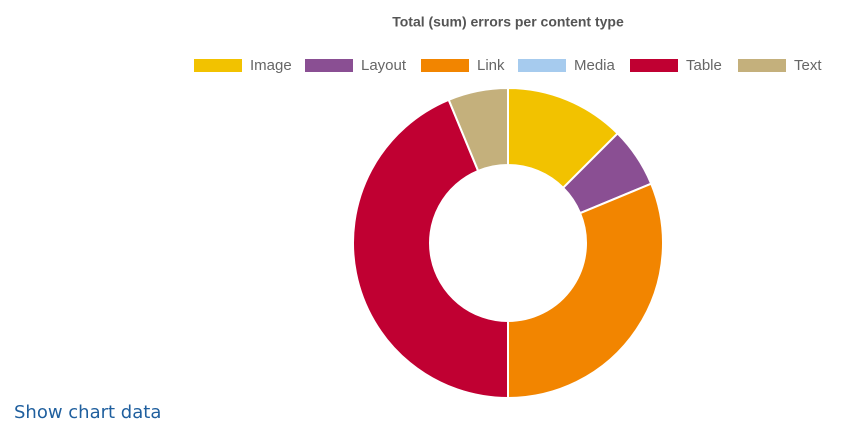 The image size is (848, 446). Describe the element at coordinates (88, 412) in the screenshot. I see `show-chart-data-link: Show chart data` at that location.